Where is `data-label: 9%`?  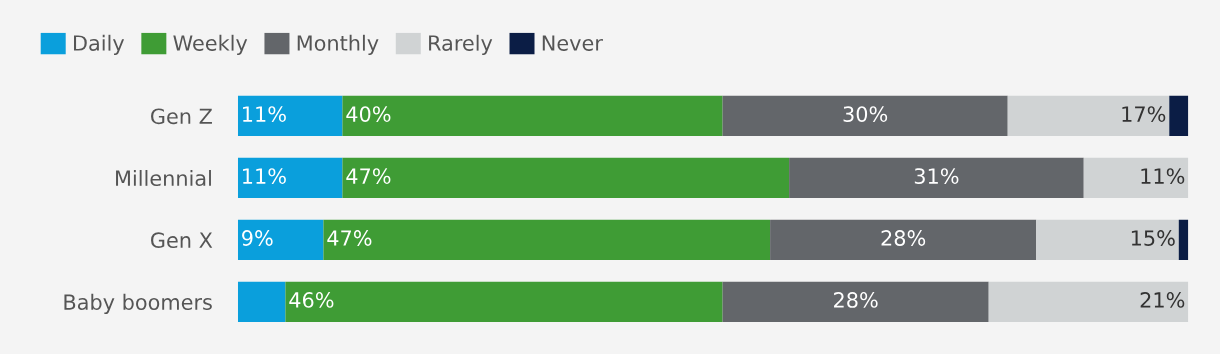
data-label: 9% is located at coordinates (257, 238).